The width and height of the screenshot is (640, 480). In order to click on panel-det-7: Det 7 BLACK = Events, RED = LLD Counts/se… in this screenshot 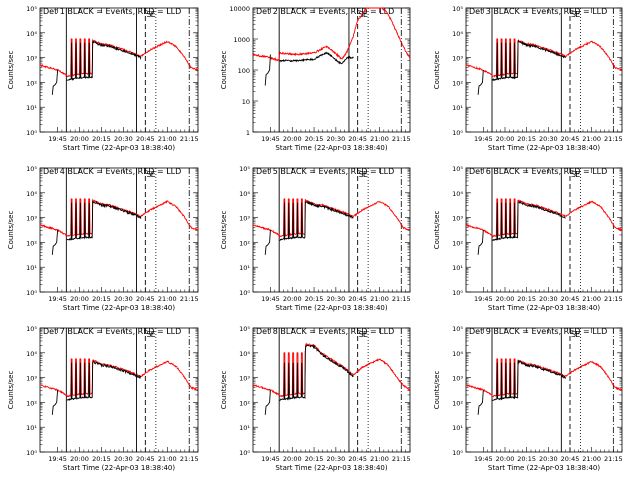, I will do `click(103, 398)`.